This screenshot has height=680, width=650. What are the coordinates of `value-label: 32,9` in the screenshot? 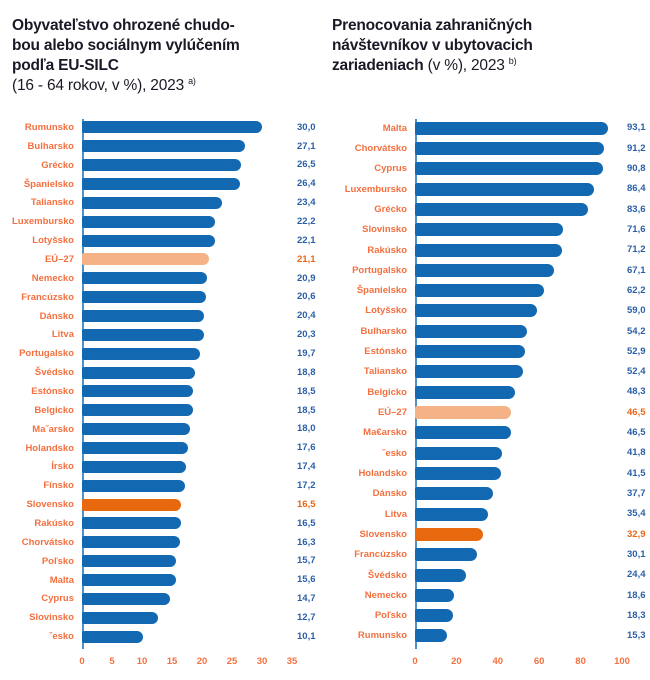 It's located at (636, 534).